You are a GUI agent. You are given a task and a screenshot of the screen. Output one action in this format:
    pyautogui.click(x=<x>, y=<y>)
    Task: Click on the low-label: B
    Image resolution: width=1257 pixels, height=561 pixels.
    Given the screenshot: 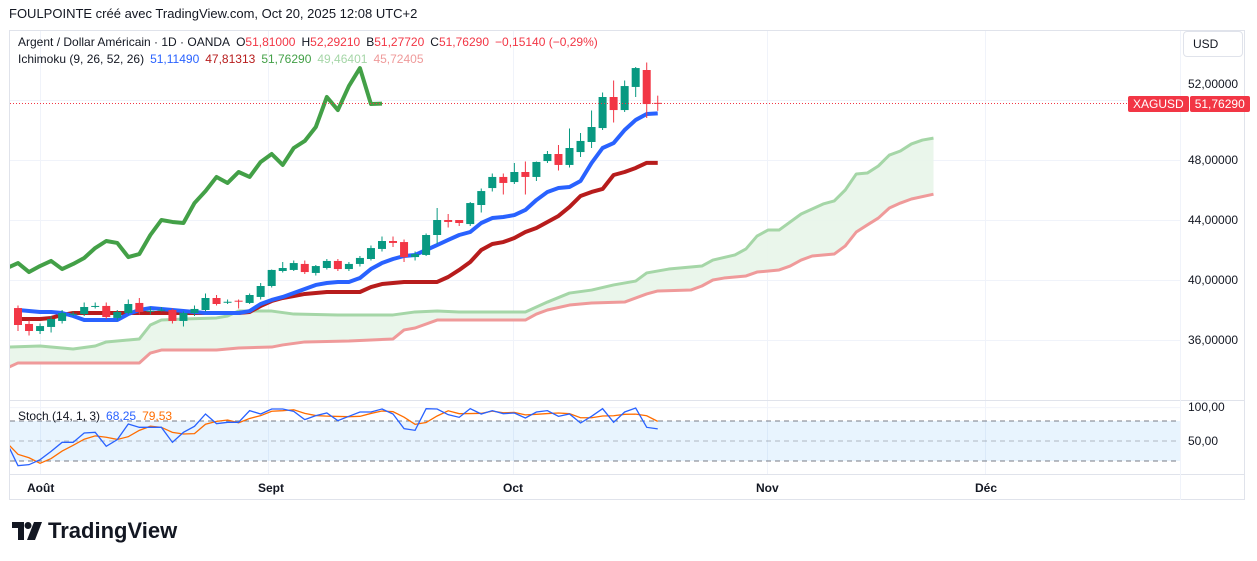 What is the action you would take?
    pyautogui.click(x=370, y=42)
    